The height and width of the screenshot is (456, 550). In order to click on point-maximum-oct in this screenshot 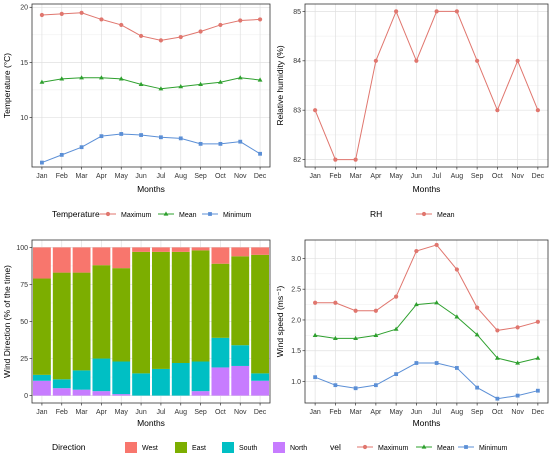, I will do `click(497, 330)`.